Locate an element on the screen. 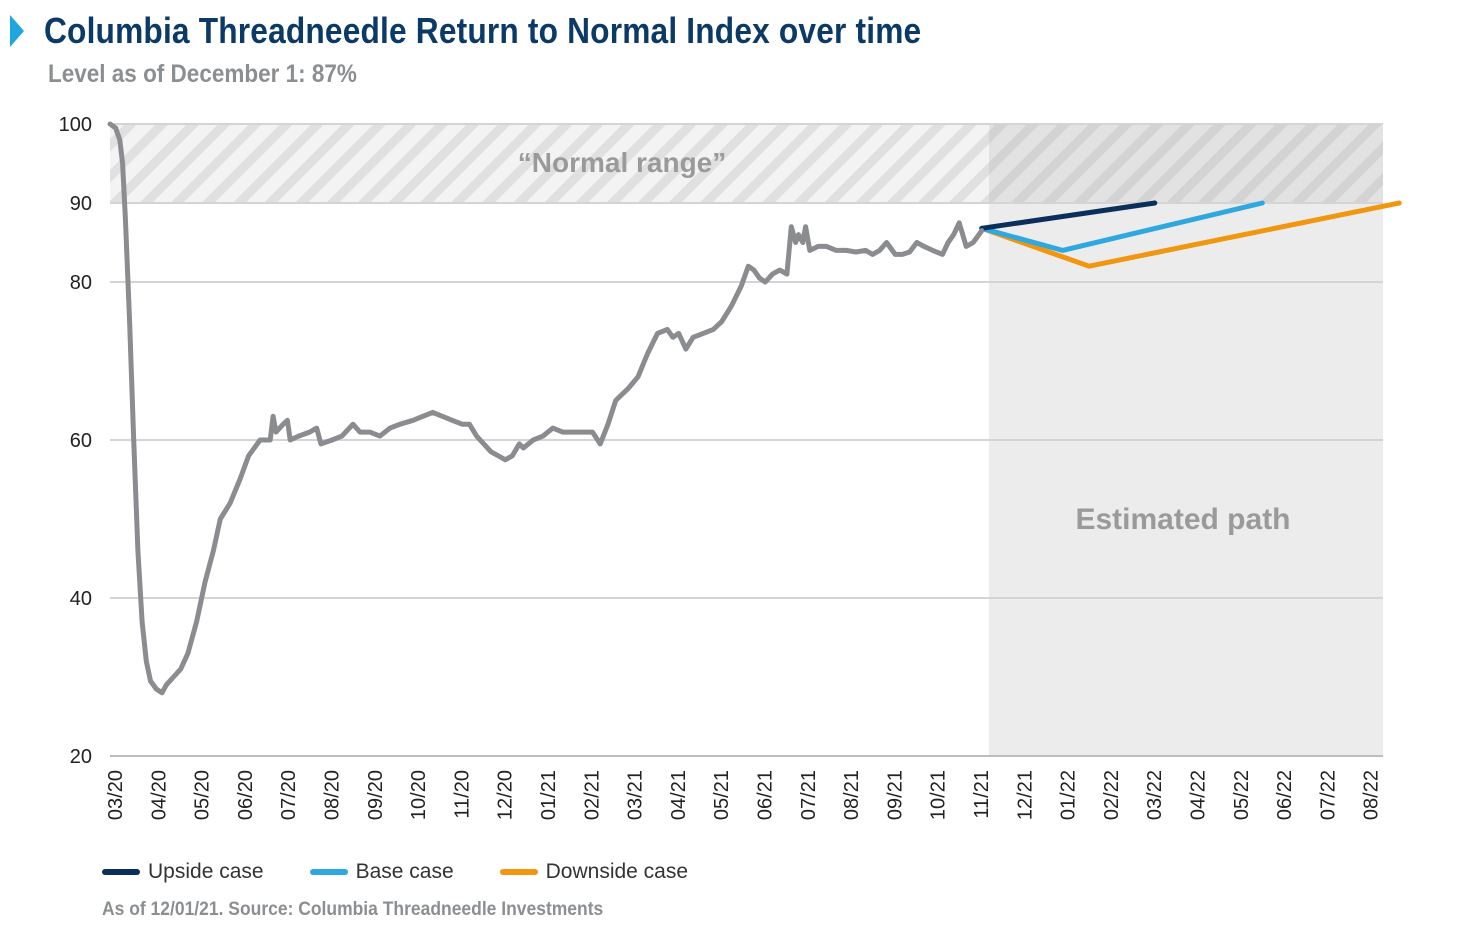 This screenshot has width=1458, height=937. legend-item-upside: Upside case is located at coordinates (183, 872).